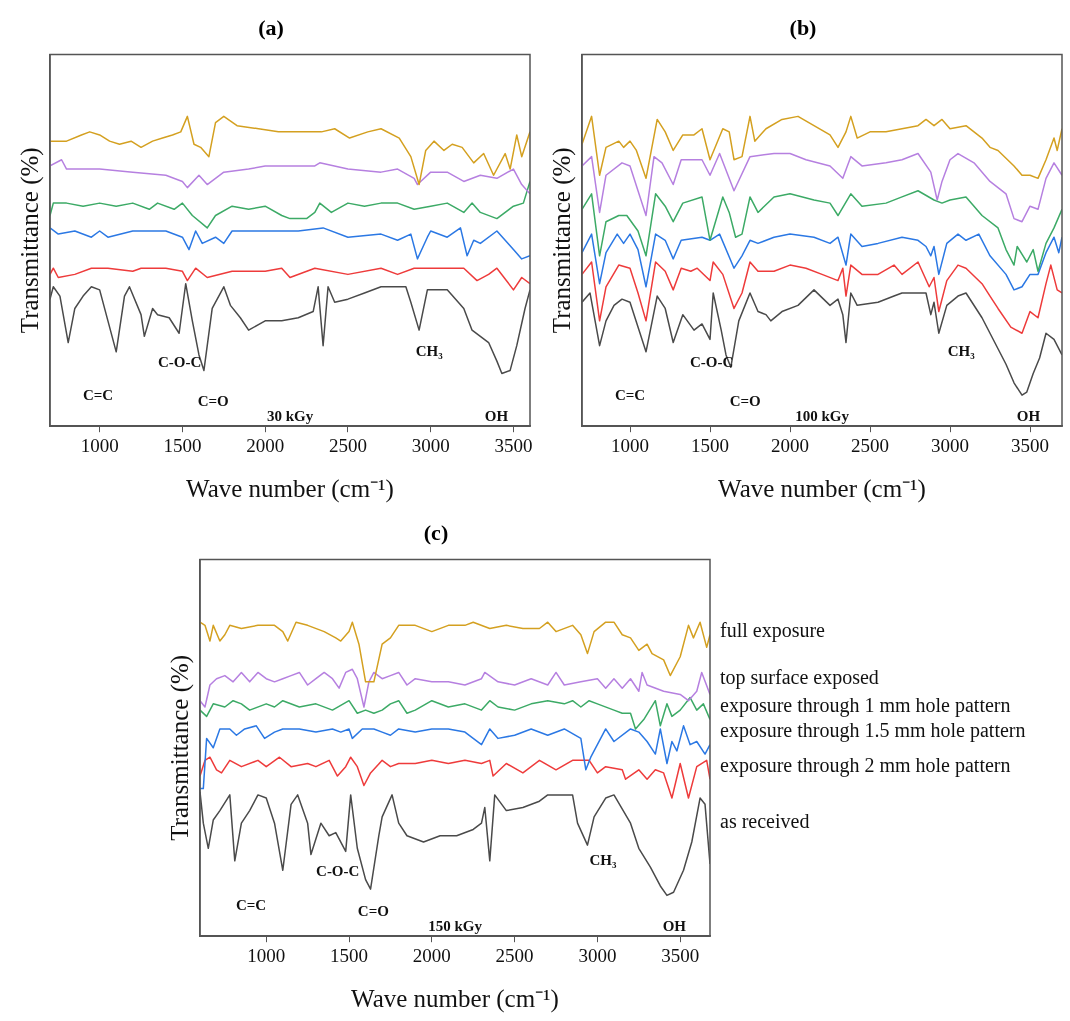 This screenshot has height=1021, width=1070. I want to click on series-label: full exposure, so click(772, 630).